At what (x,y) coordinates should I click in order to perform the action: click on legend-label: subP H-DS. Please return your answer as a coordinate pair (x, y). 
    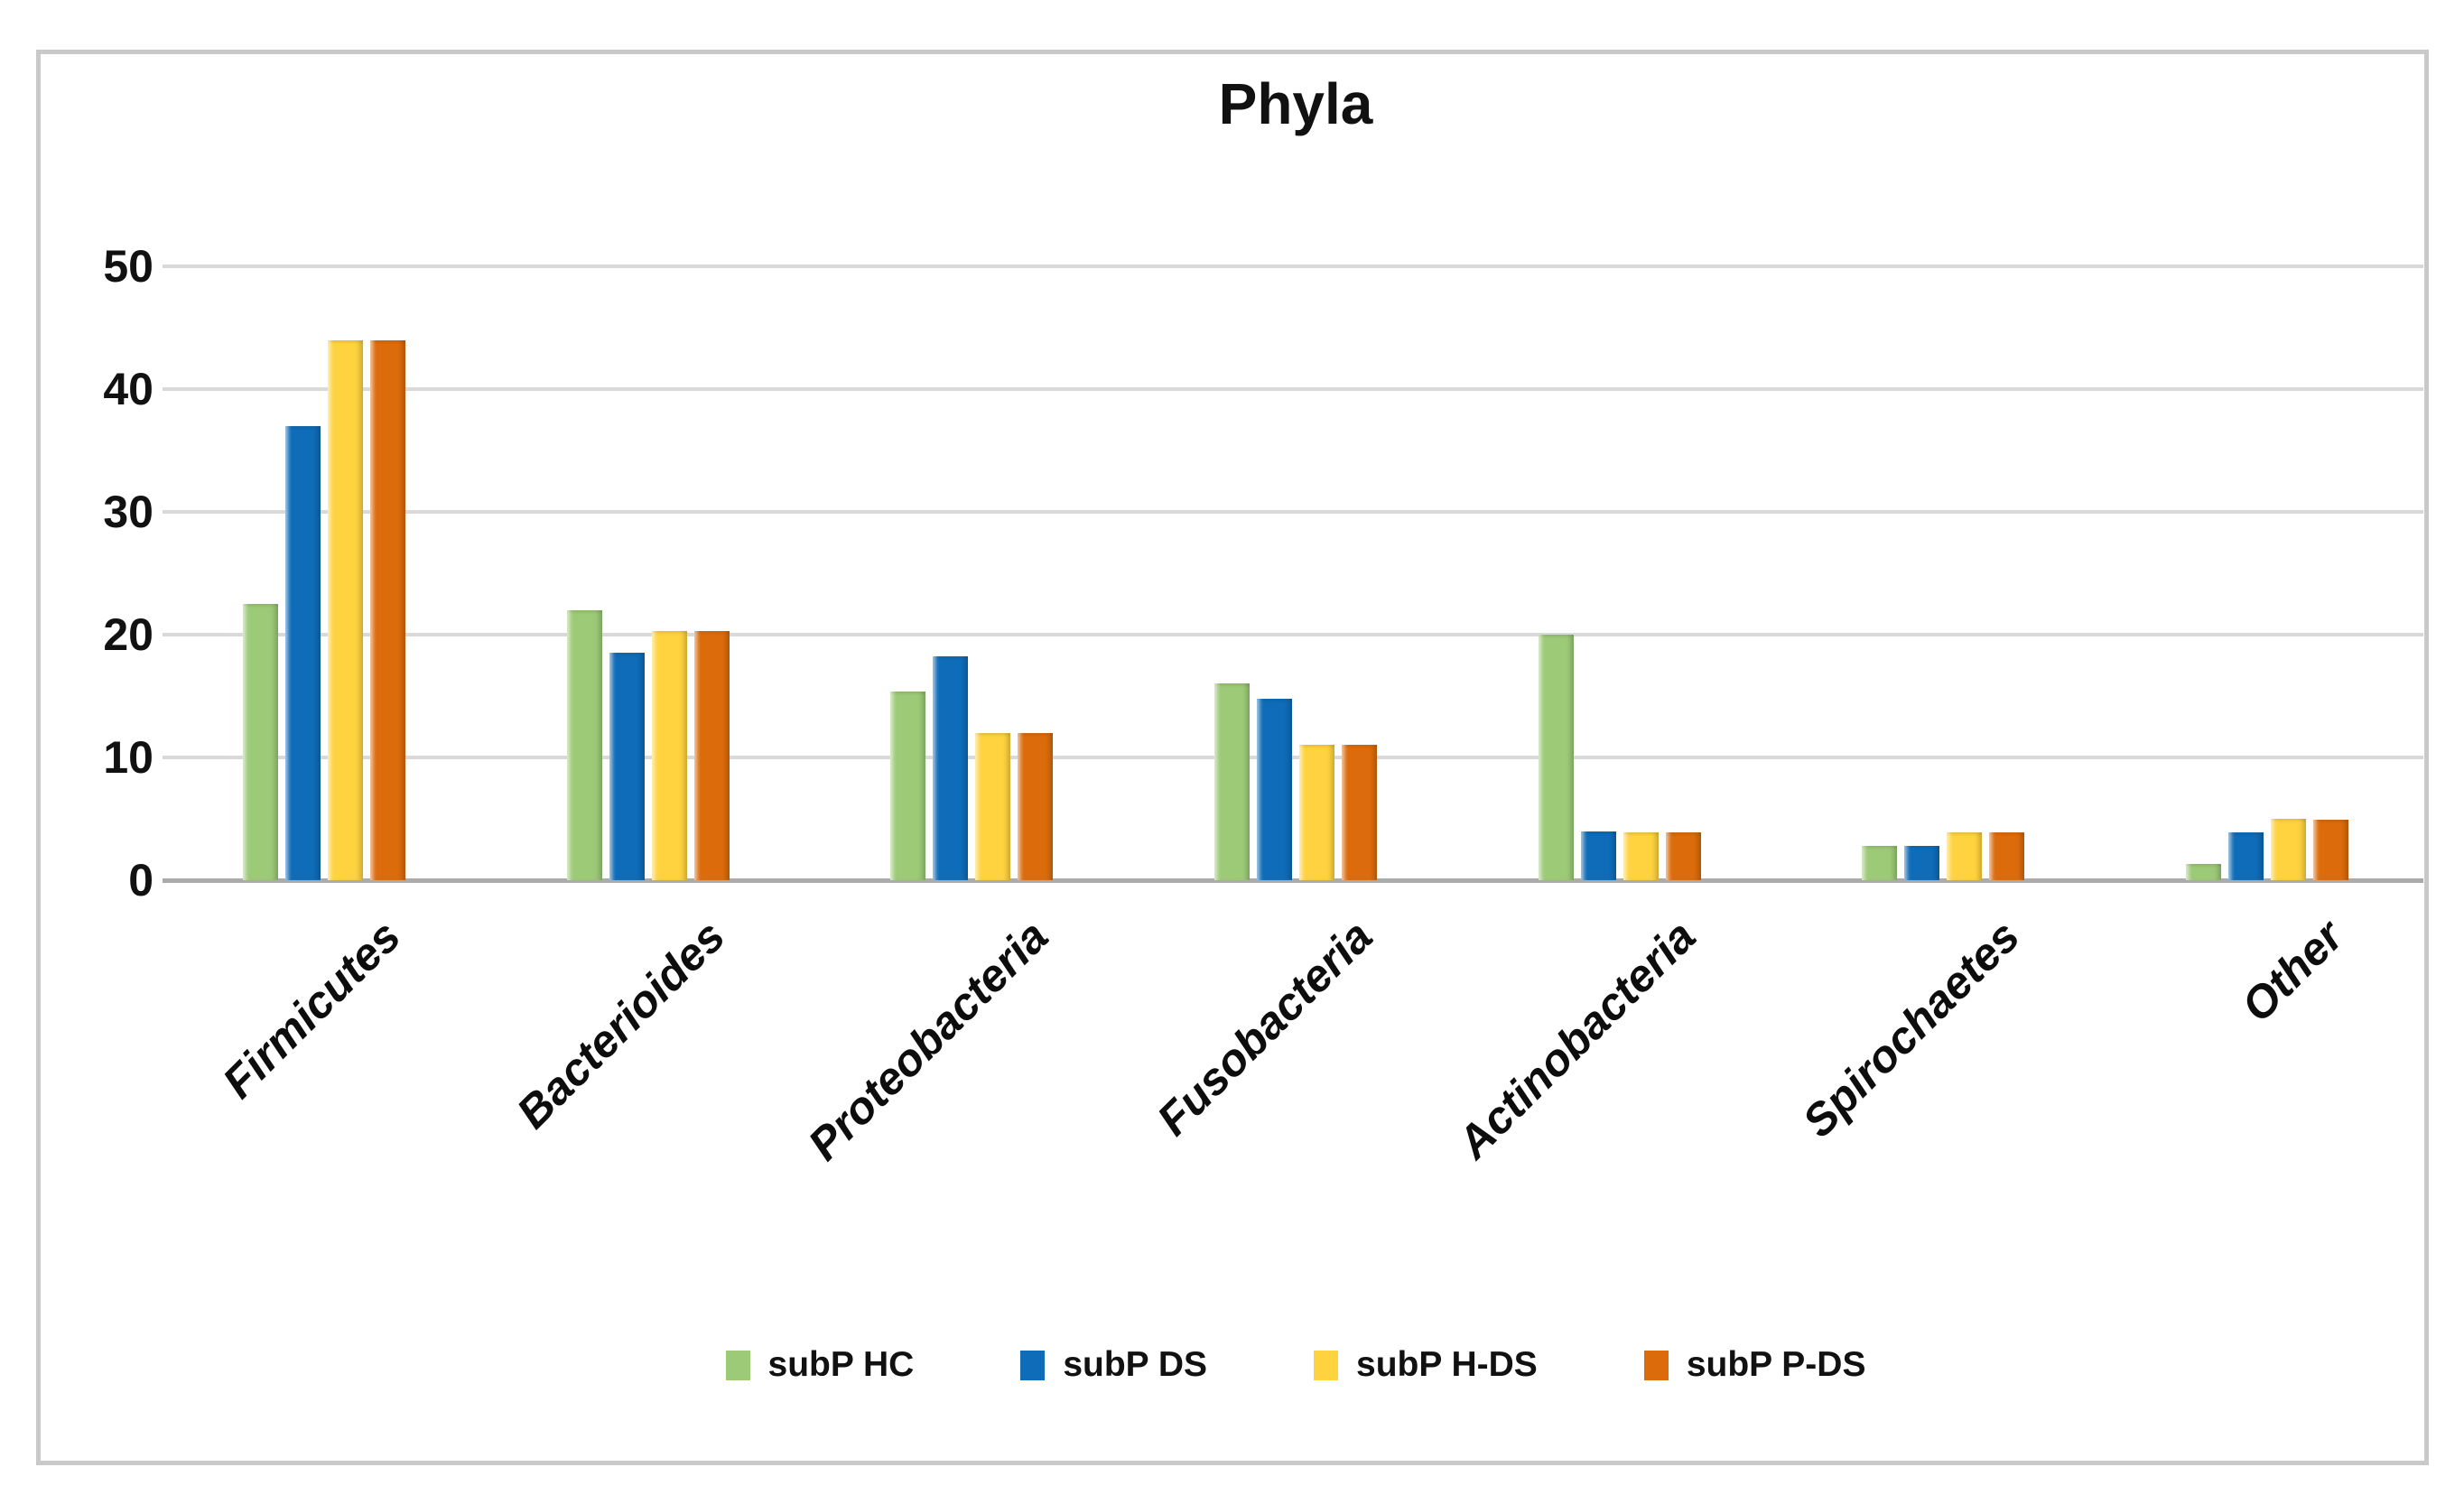
    Looking at the image, I should click on (1447, 1364).